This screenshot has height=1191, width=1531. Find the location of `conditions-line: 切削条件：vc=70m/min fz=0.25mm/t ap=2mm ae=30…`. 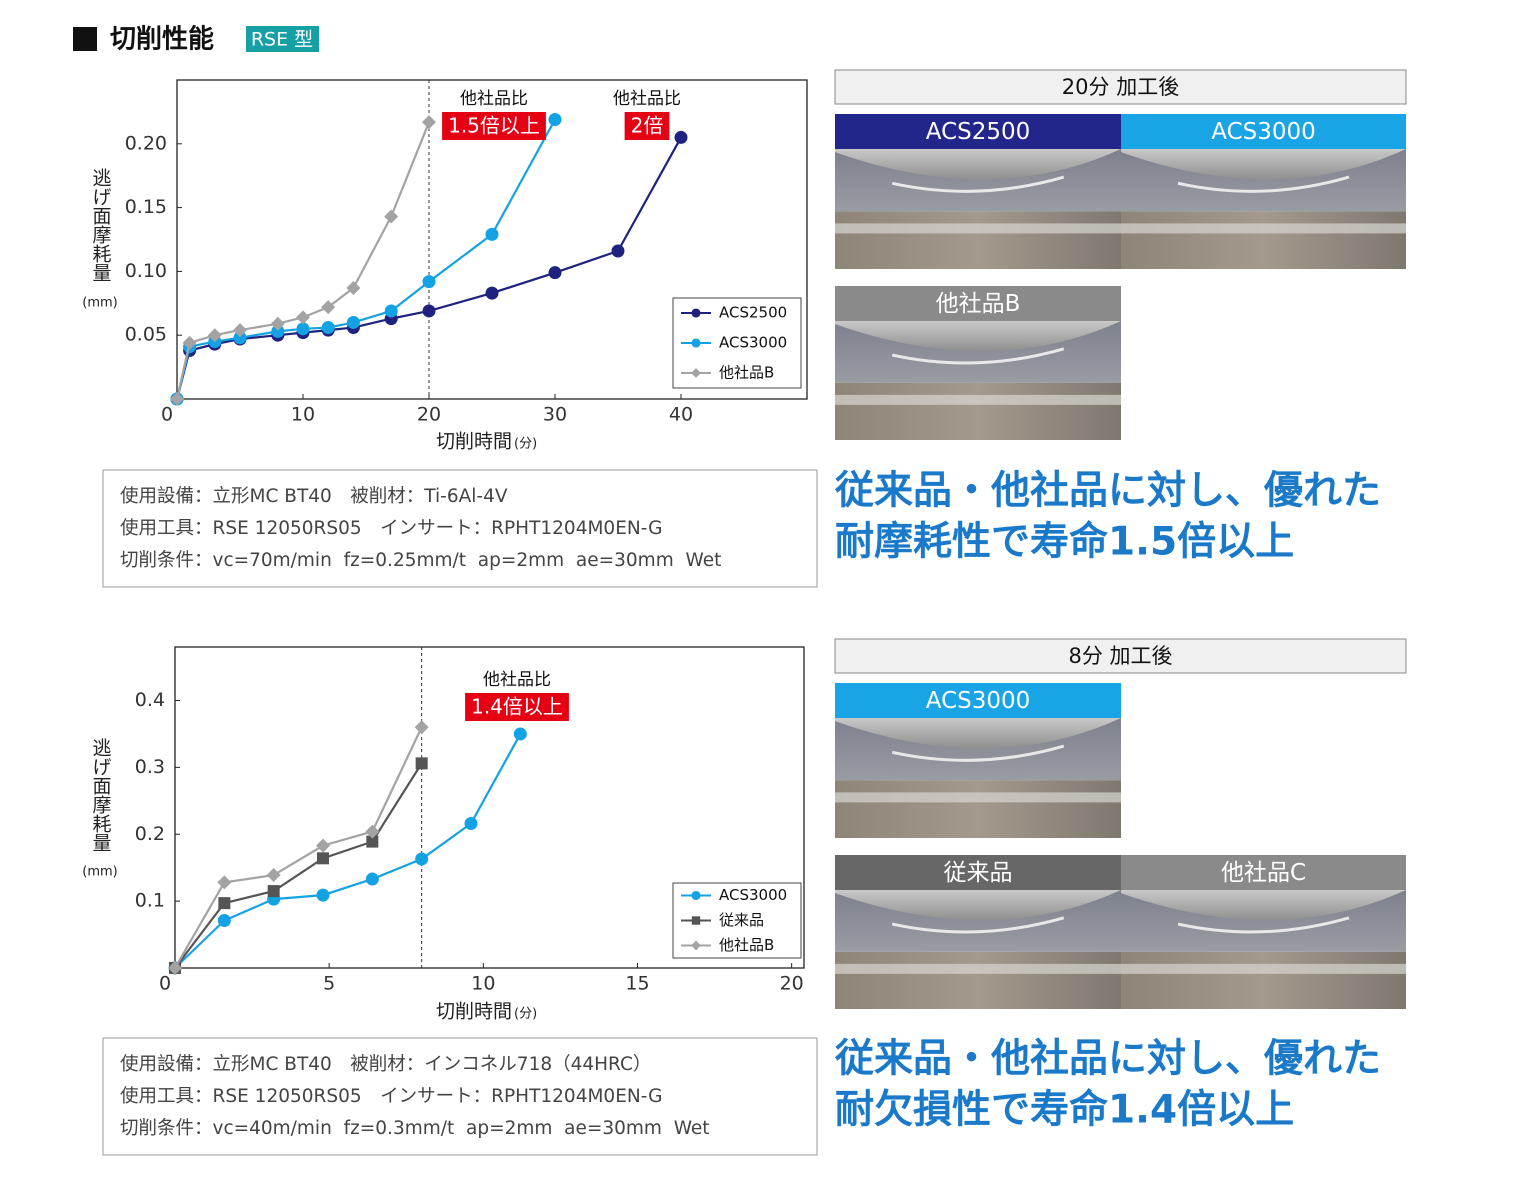

conditions-line: 切削条件：vc=70m/min fz=0.25mm/t ap=2mm ae=30… is located at coordinates (420, 560).